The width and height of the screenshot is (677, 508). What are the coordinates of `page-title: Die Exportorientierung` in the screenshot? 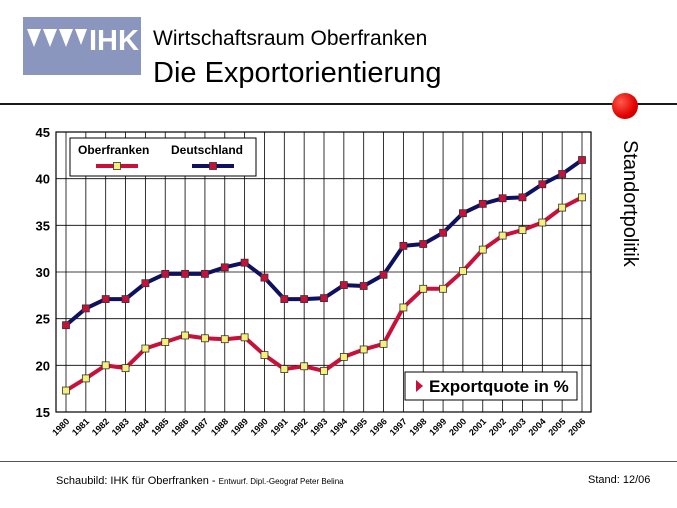 It's located at (297, 73).